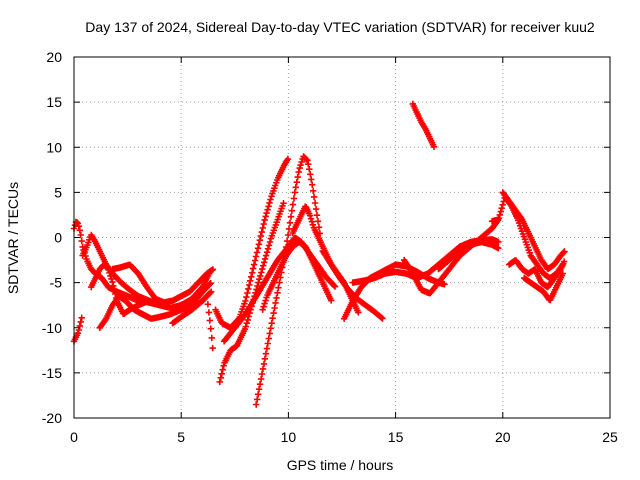 This screenshot has height=480, width=640. What do you see at coordinates (13, 238) in the screenshot?
I see `y-axis-label: SDTVAR / TECUs` at bounding box center [13, 238].